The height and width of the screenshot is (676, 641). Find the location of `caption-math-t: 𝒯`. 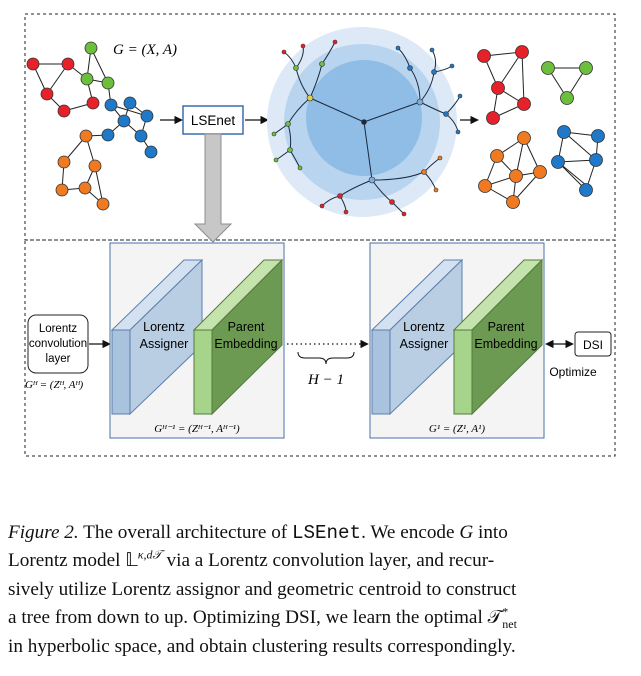

caption-math-t: 𝒯 is located at coordinates (495, 618).